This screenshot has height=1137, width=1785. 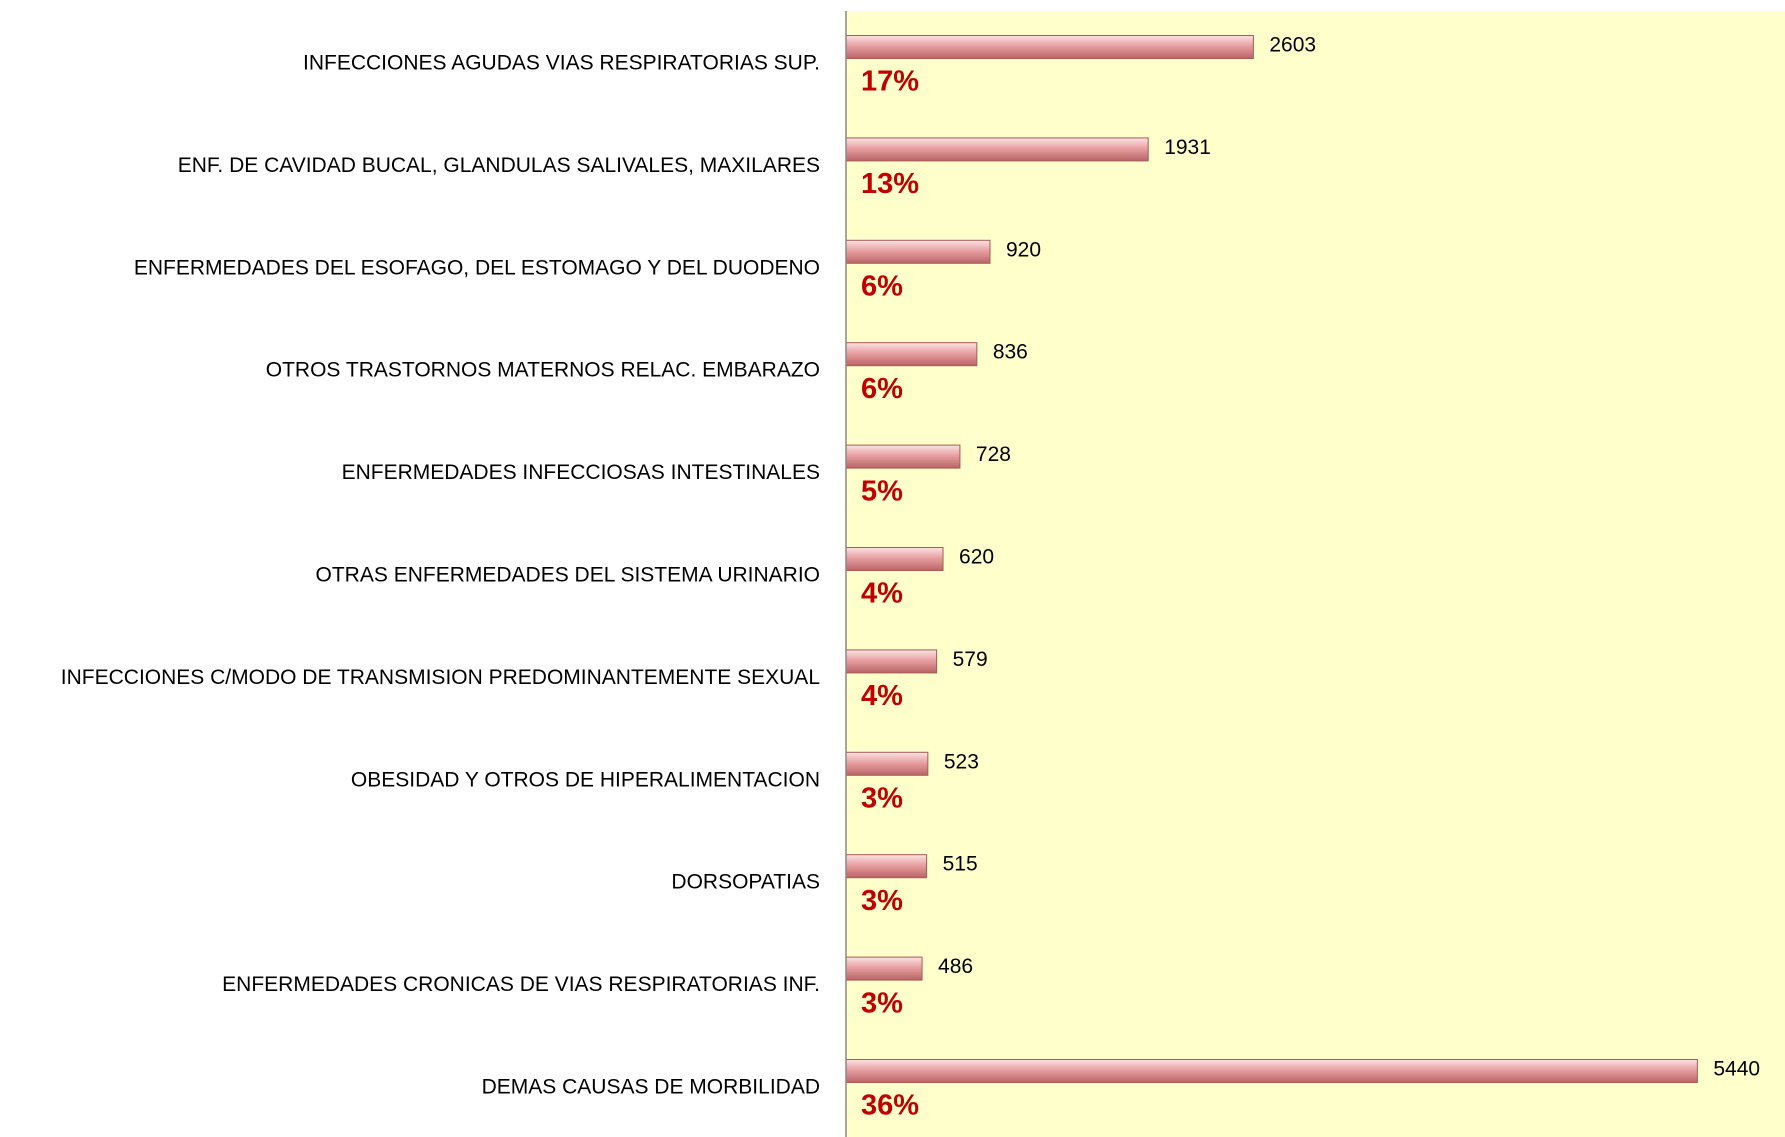 What do you see at coordinates (585, 779) in the screenshot?
I see `category-label: OBESIDAD Y OTROS DE HIPERALIMENTACION` at bounding box center [585, 779].